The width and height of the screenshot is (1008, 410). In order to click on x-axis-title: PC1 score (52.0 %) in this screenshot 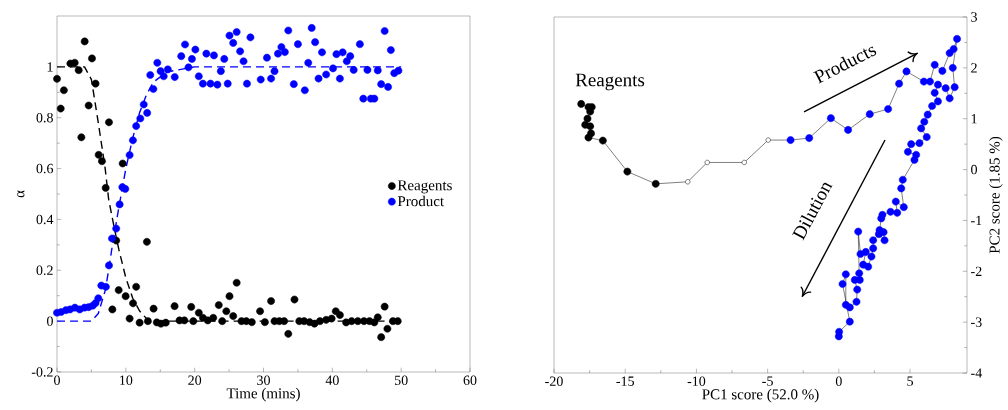, I will do `click(760, 395)`.